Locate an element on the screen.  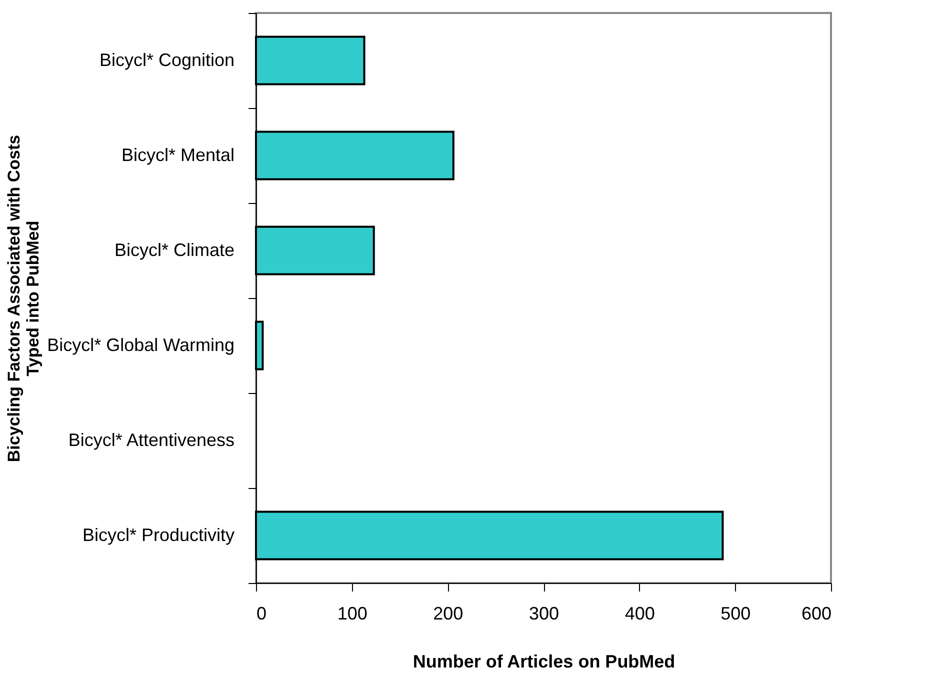
y-tick-label: Bicycl* Productivity is located at coordinates (158, 535).